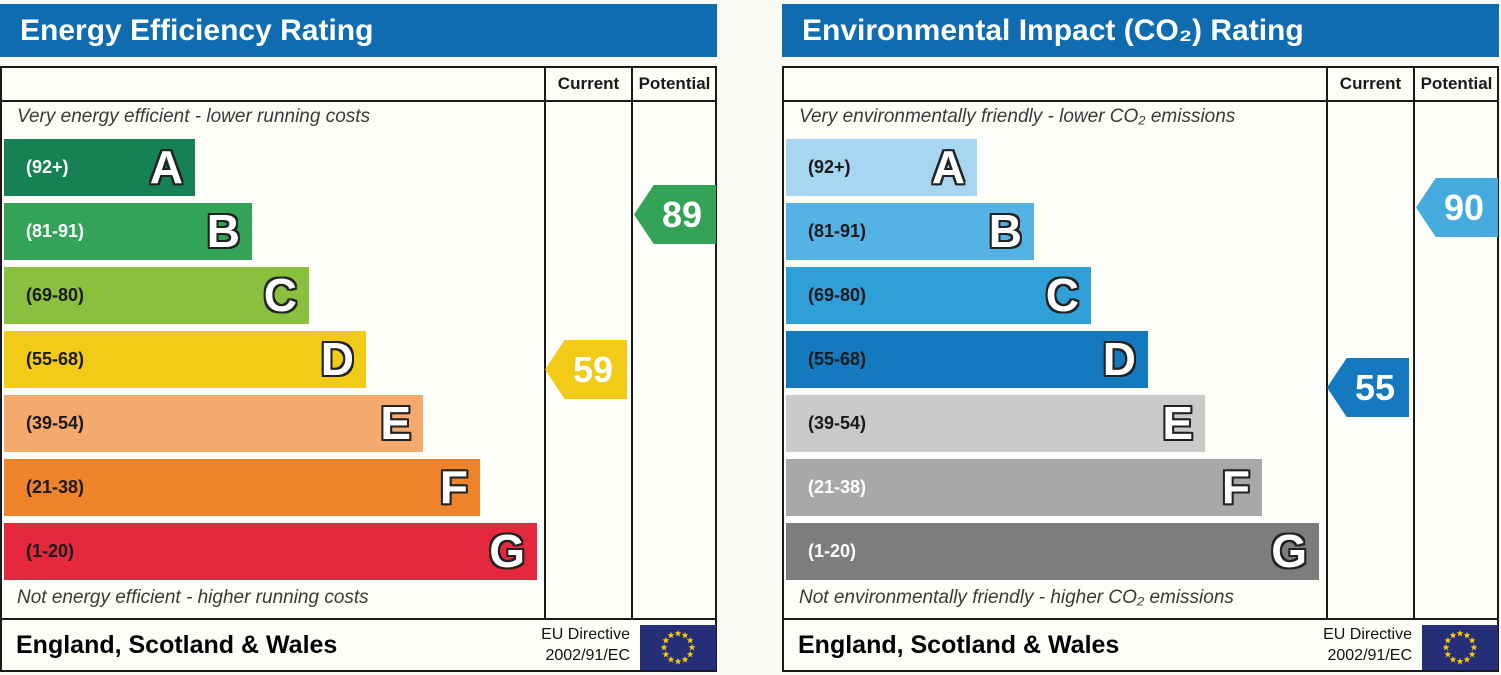 This screenshot has height=675, width=1501. I want to click on current-rating-arrow: 55, so click(1368, 387).